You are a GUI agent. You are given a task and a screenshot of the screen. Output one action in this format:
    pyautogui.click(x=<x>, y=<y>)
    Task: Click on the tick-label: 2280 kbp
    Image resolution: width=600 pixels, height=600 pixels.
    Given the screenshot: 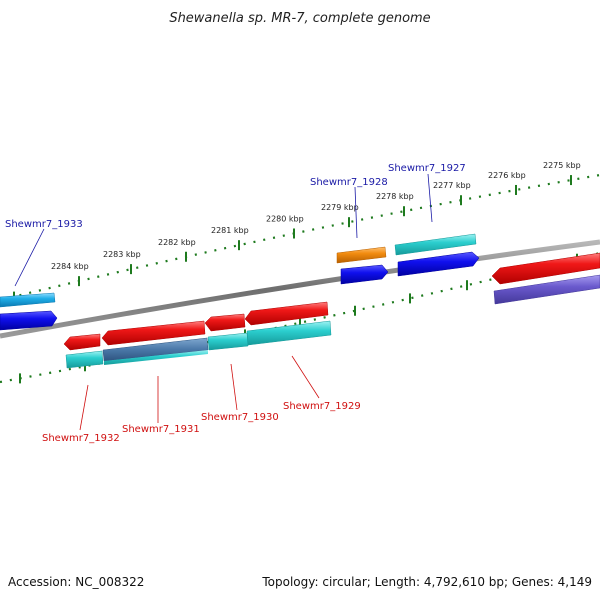 What is the action you would take?
    pyautogui.click(x=285, y=219)
    